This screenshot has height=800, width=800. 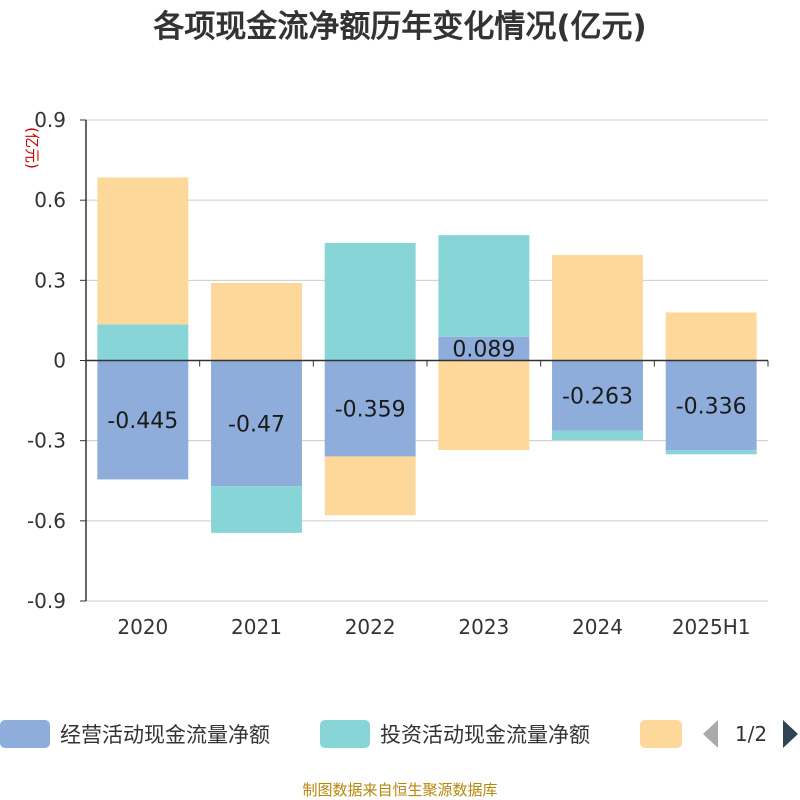 I want to click on data-label: -0.47, so click(x=256, y=424).